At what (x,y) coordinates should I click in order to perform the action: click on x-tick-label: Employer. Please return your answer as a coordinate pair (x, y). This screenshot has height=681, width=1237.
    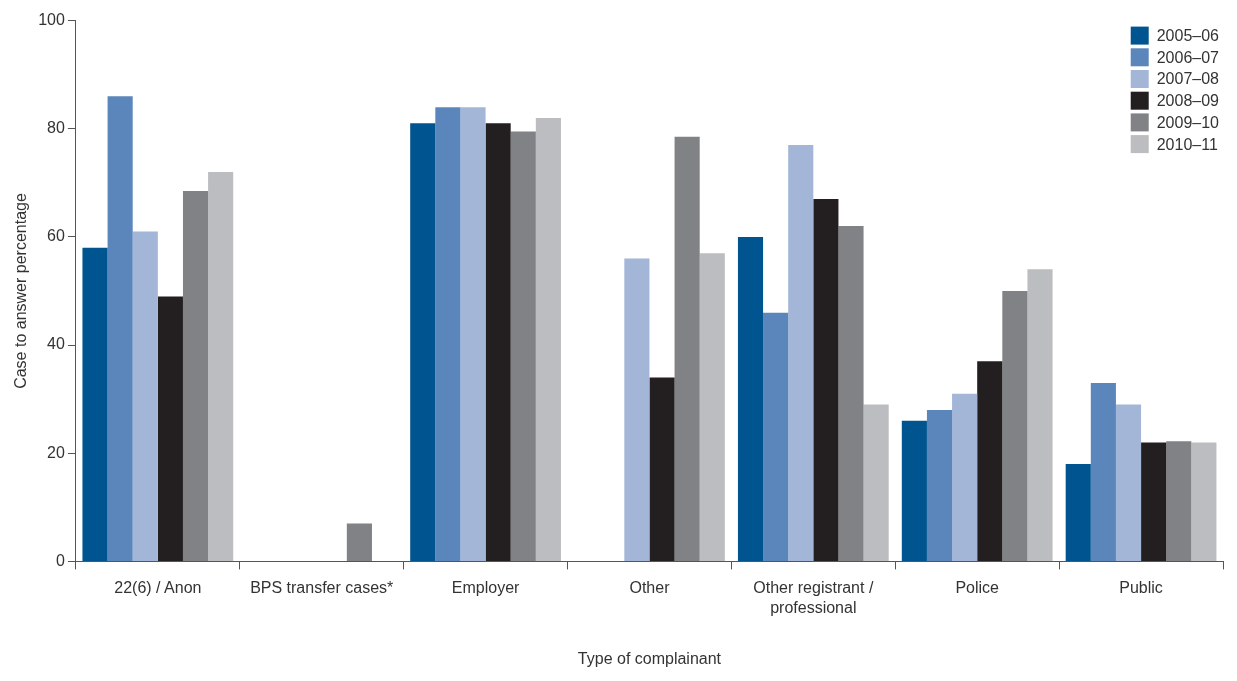
    Looking at the image, I should click on (486, 588).